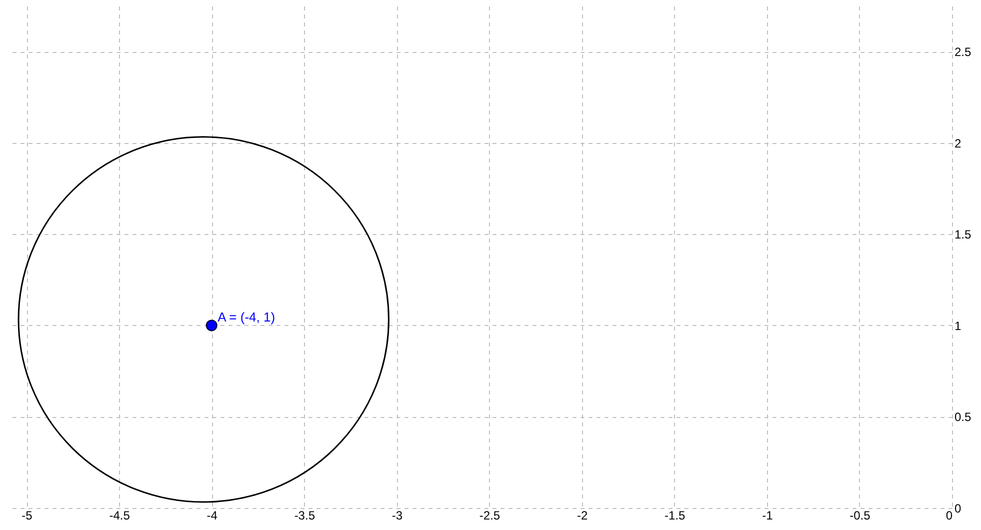  I want to click on x-tick-label: -1, so click(768, 515).